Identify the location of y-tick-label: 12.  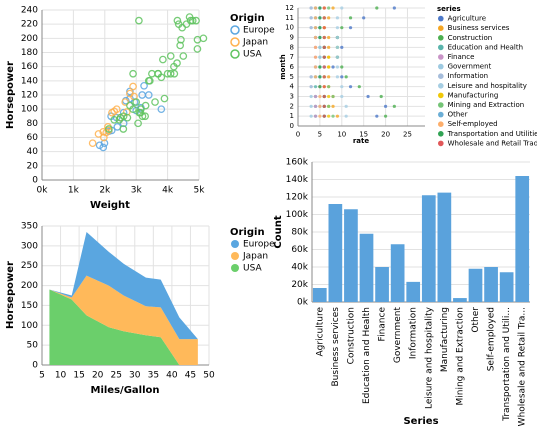
(289, 8).